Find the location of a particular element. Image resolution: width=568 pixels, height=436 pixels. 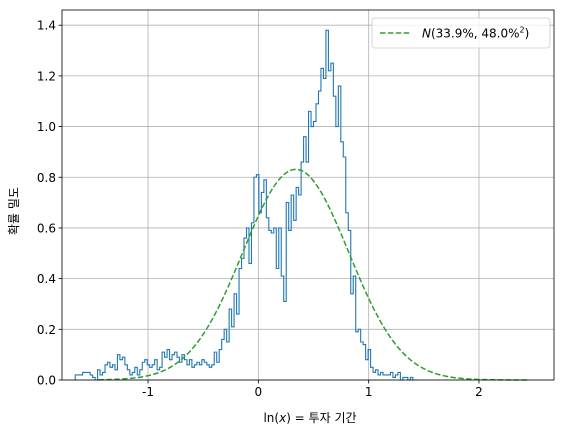

x-axis-label-part-1: ln( is located at coordinates (271, 418).